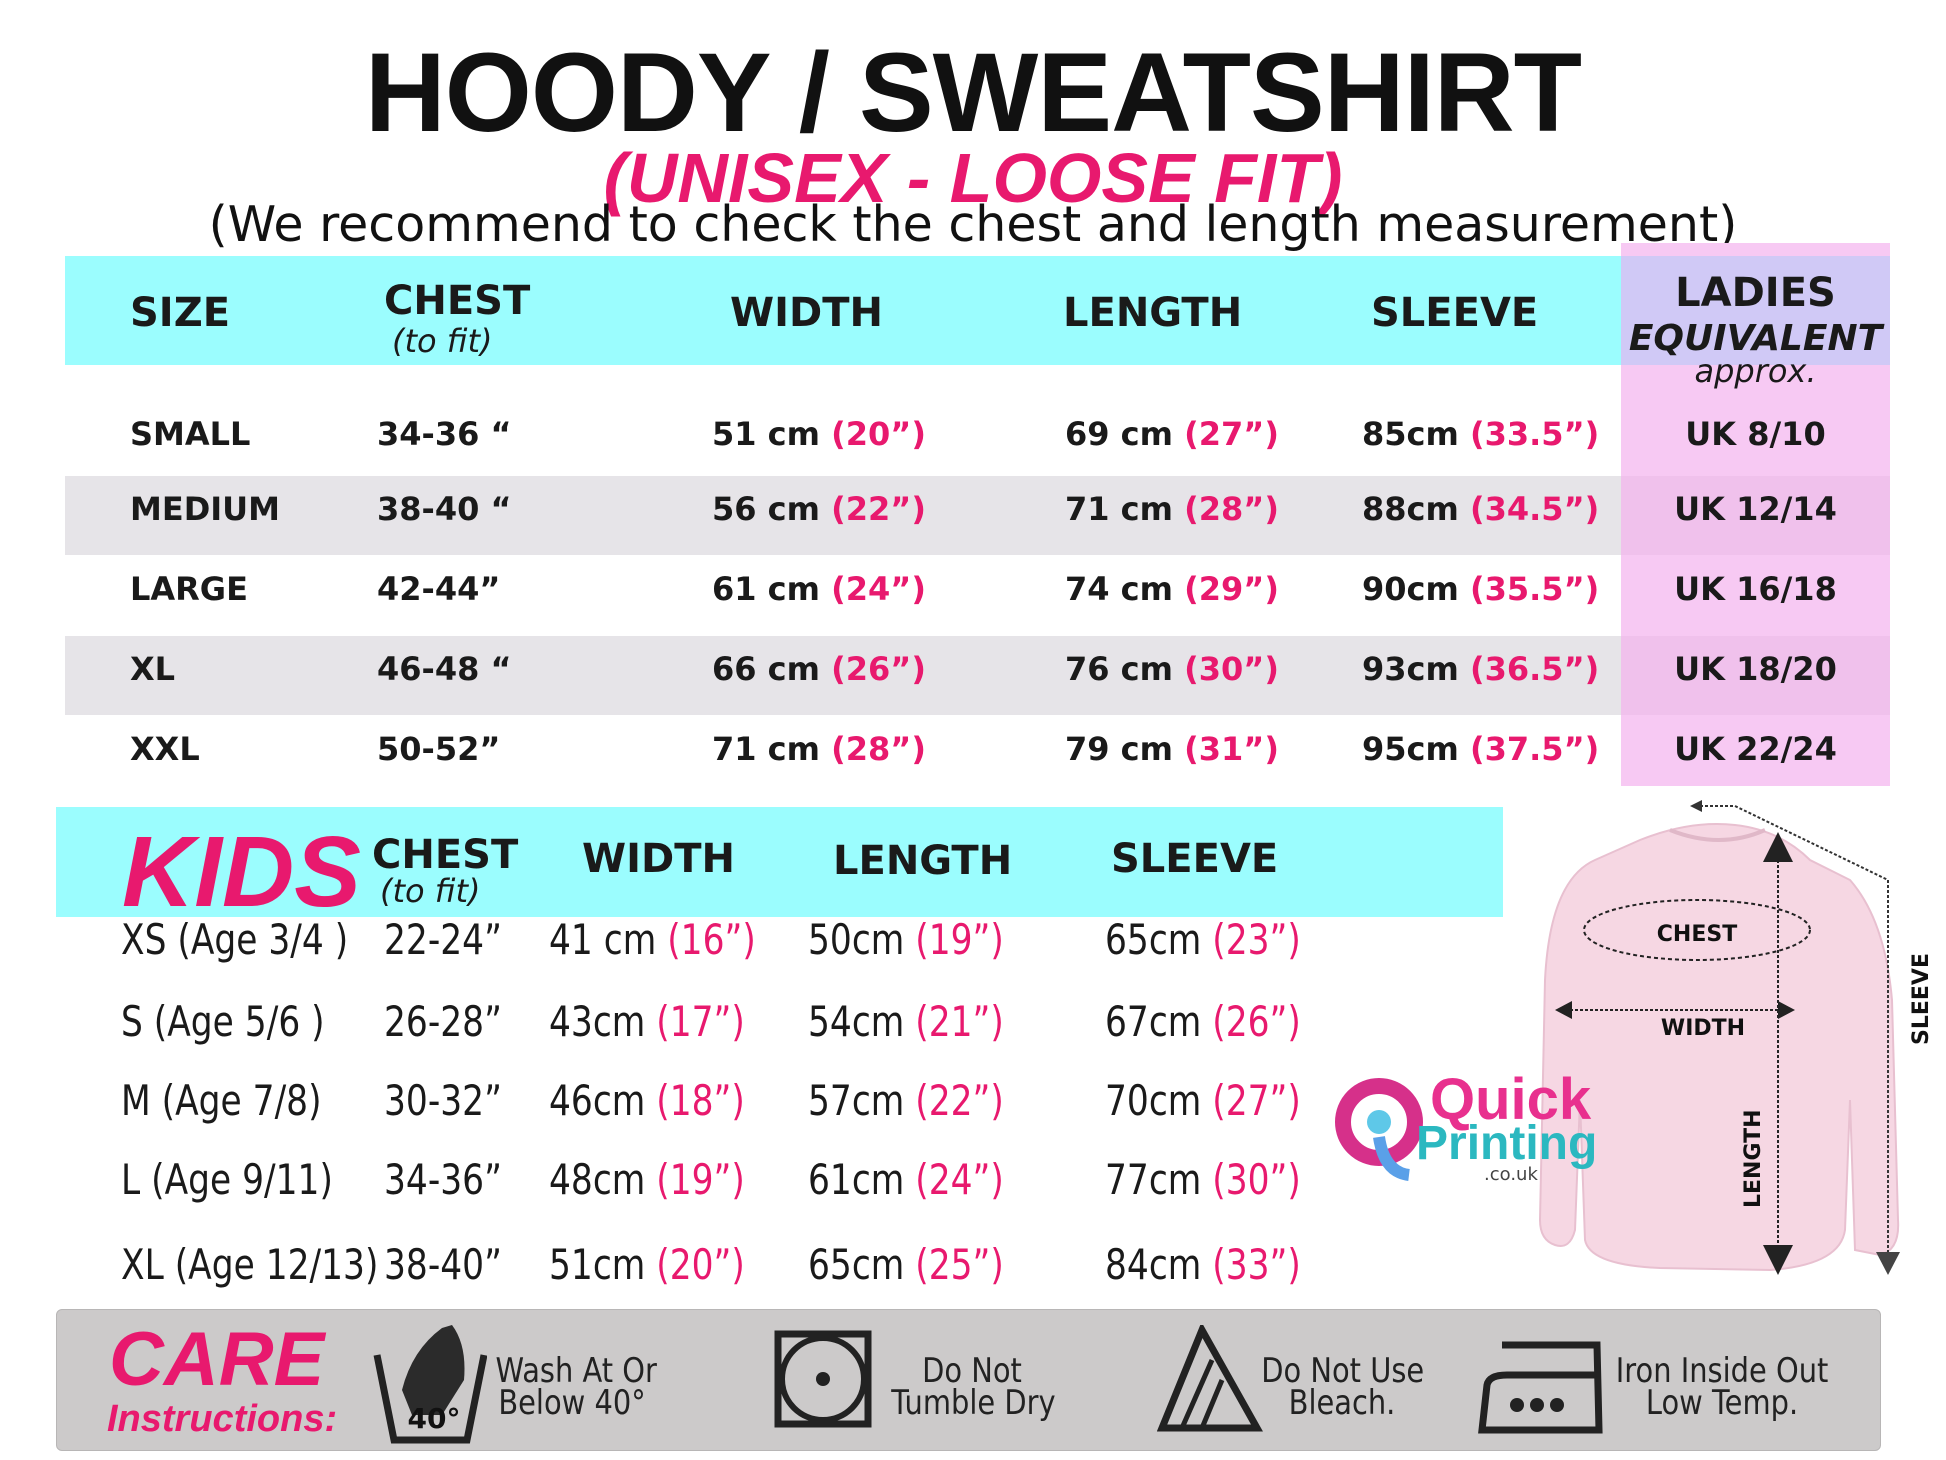 This screenshot has height=1460, width=1946. Describe the element at coordinates (806, 313) in the screenshot. I see `header-width: WIDTH` at that location.